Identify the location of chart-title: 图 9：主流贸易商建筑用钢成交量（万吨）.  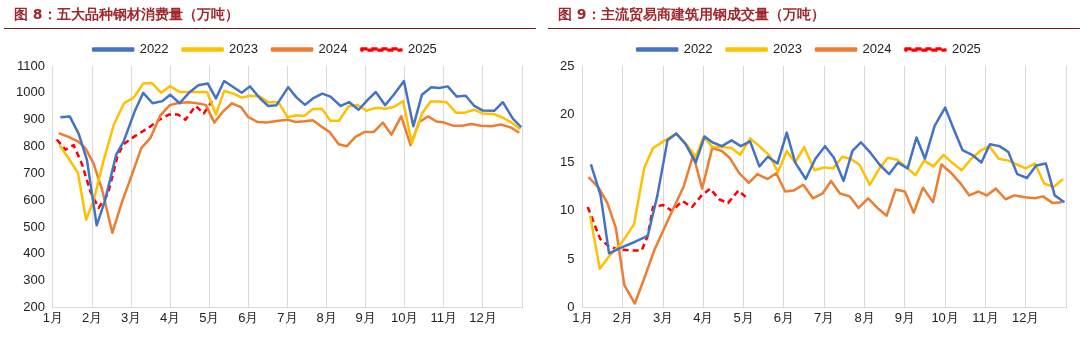
(814, 14).